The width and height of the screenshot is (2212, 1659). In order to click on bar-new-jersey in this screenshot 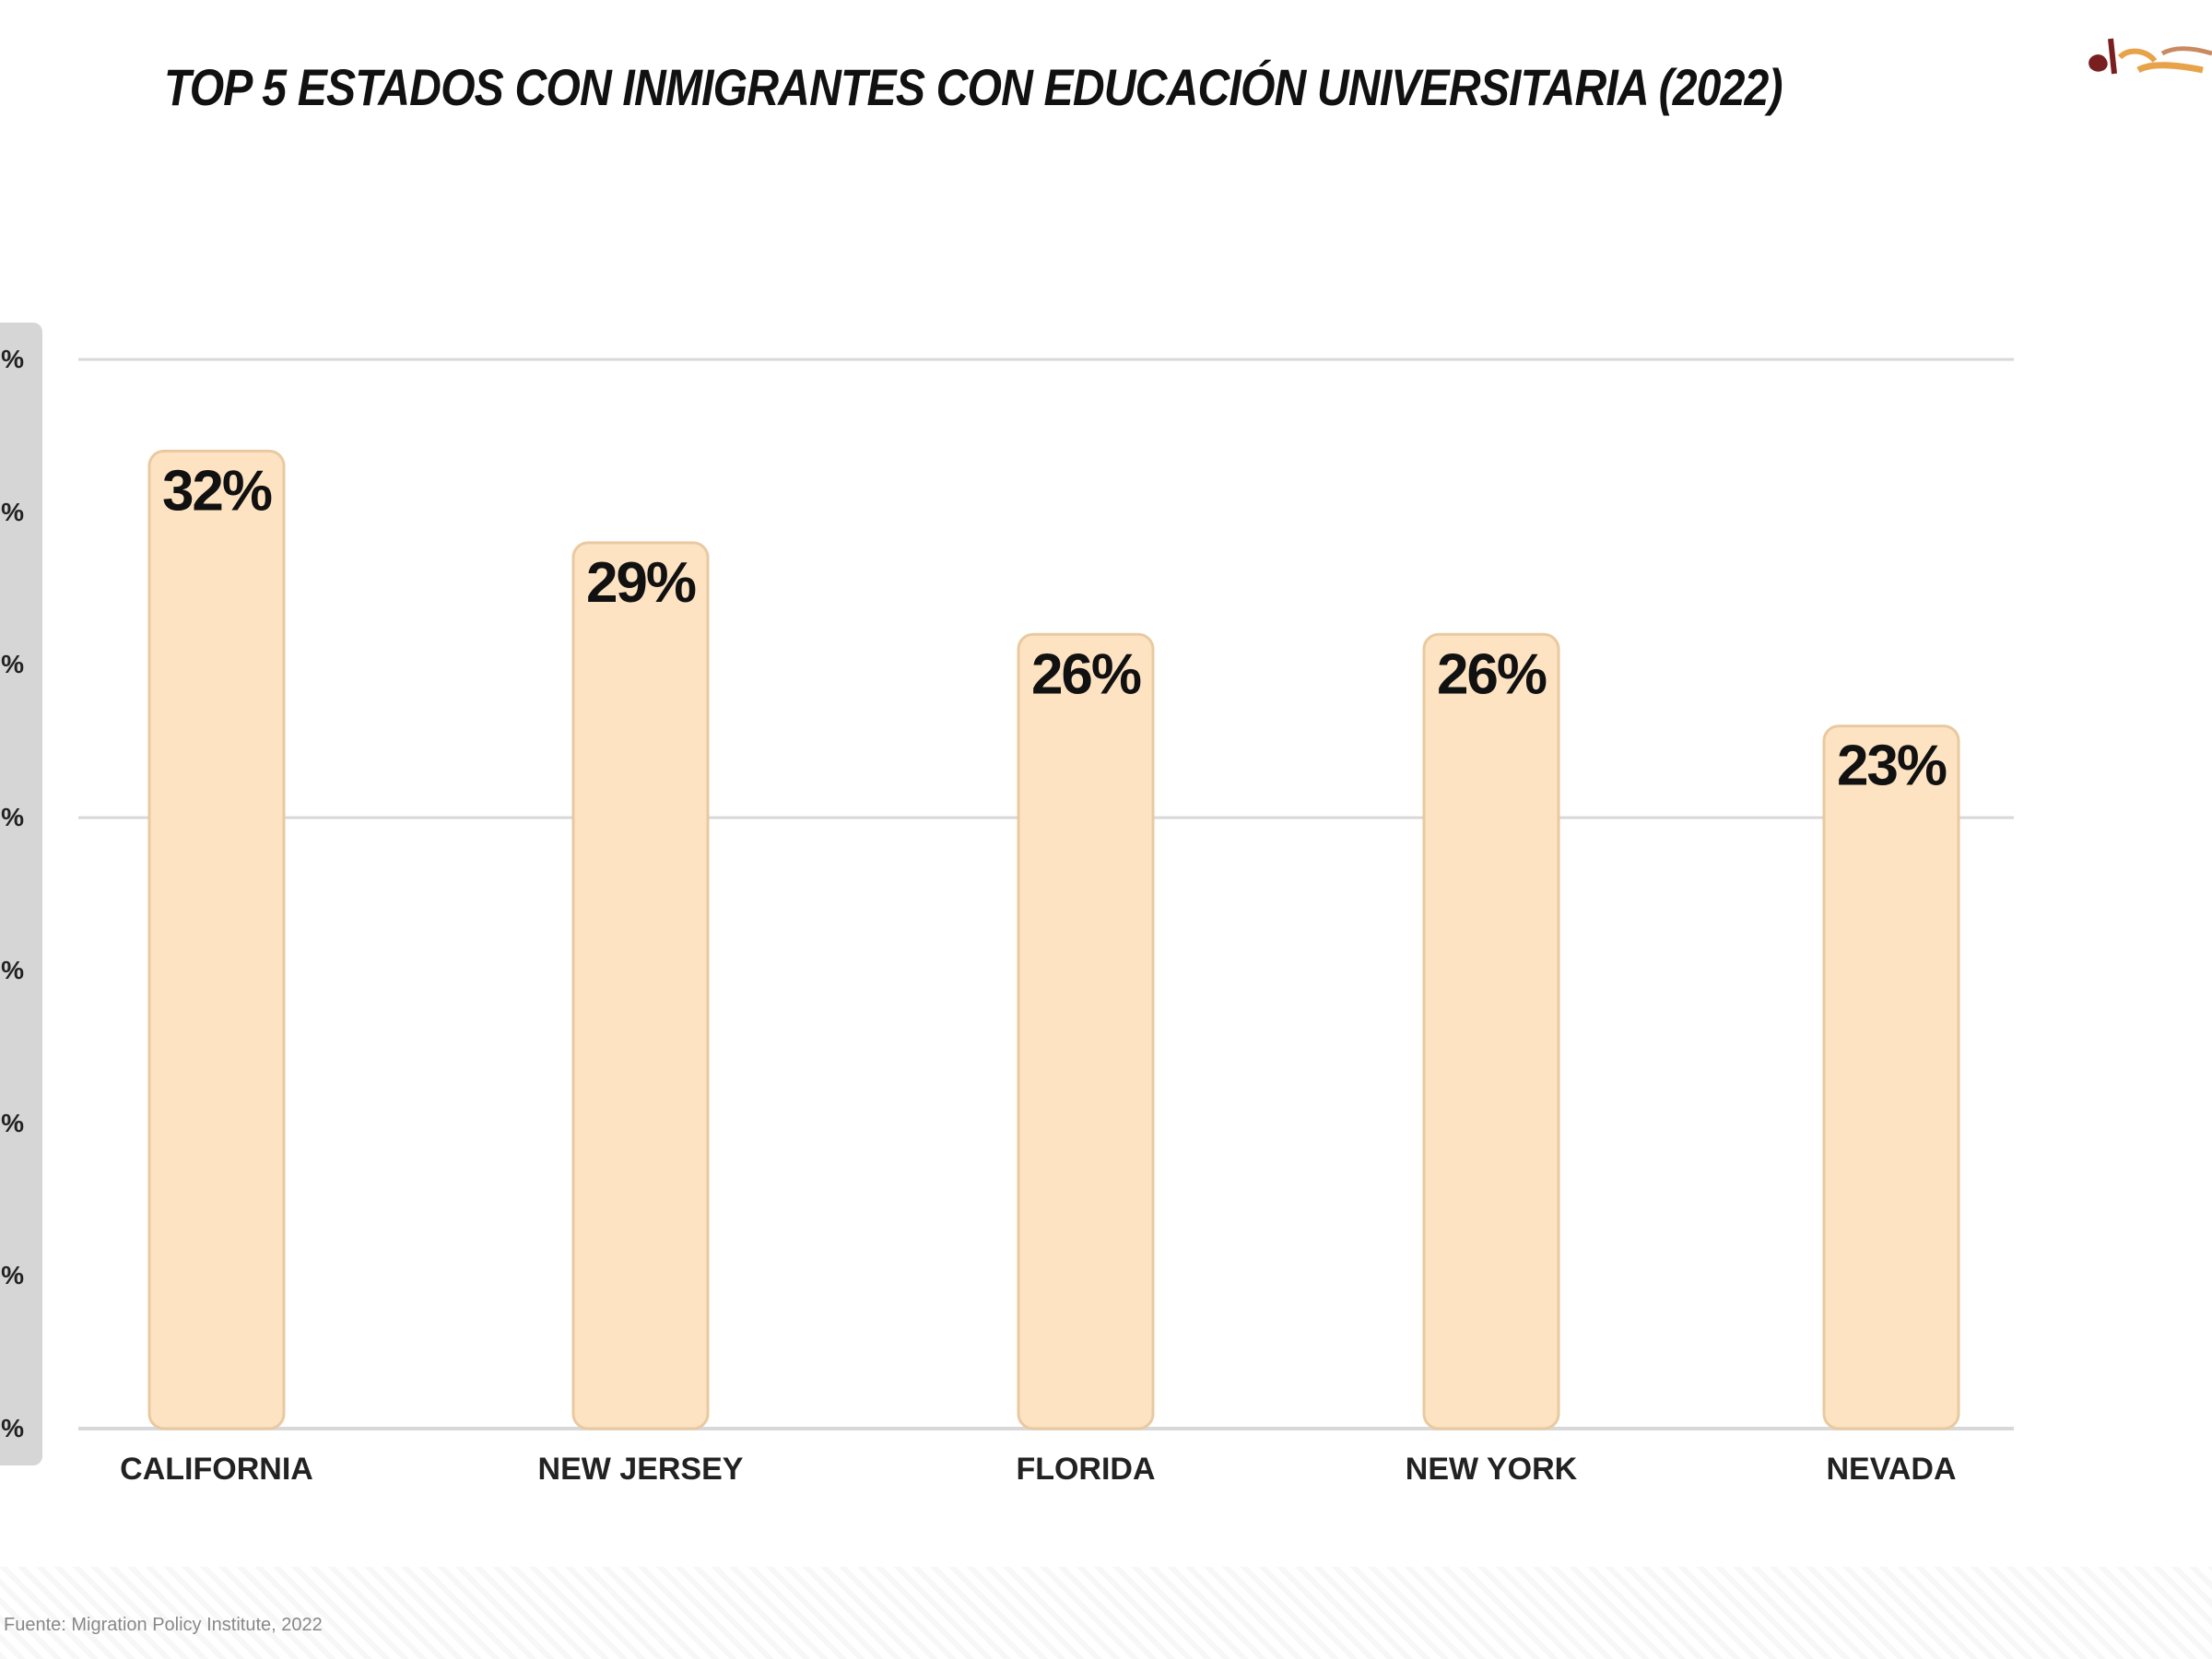, I will do `click(640, 985)`.